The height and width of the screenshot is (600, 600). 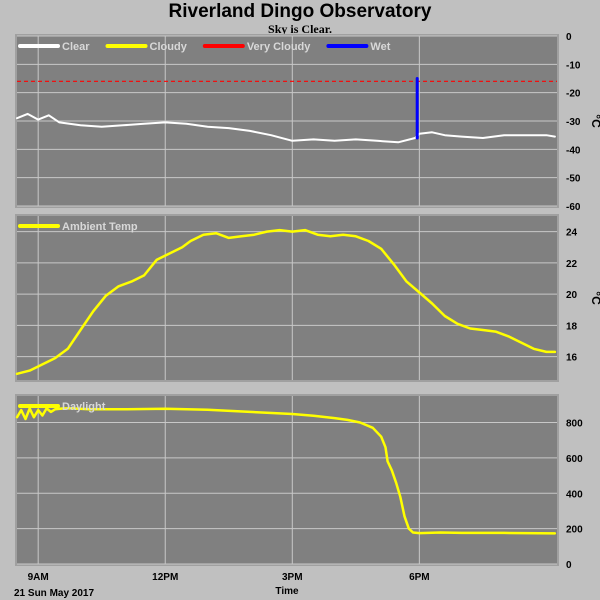 I want to click on x-axis-label: Time, so click(x=287, y=591).